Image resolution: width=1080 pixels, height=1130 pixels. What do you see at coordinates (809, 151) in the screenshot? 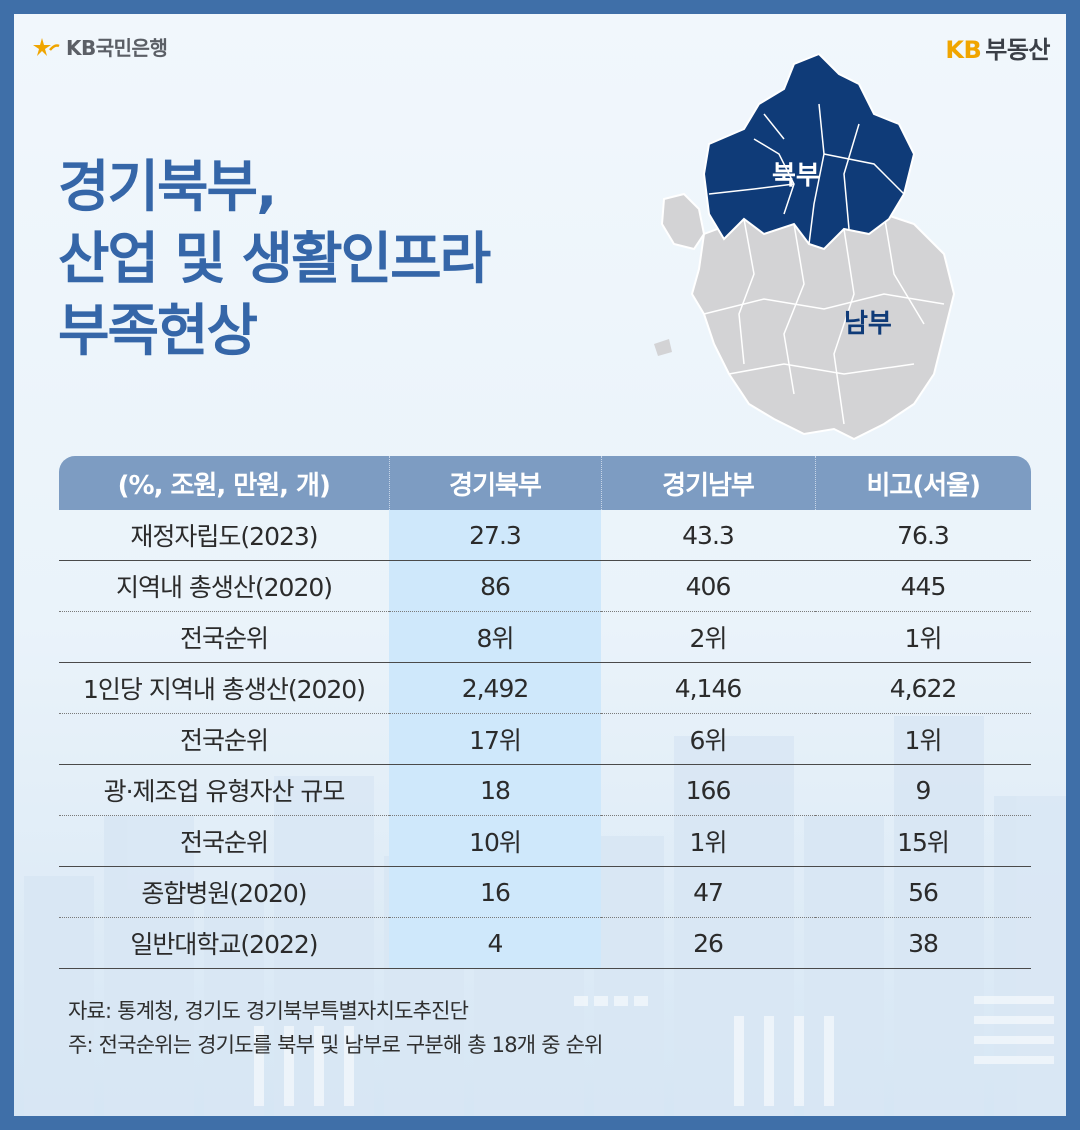
I see `map-north-region` at bounding box center [809, 151].